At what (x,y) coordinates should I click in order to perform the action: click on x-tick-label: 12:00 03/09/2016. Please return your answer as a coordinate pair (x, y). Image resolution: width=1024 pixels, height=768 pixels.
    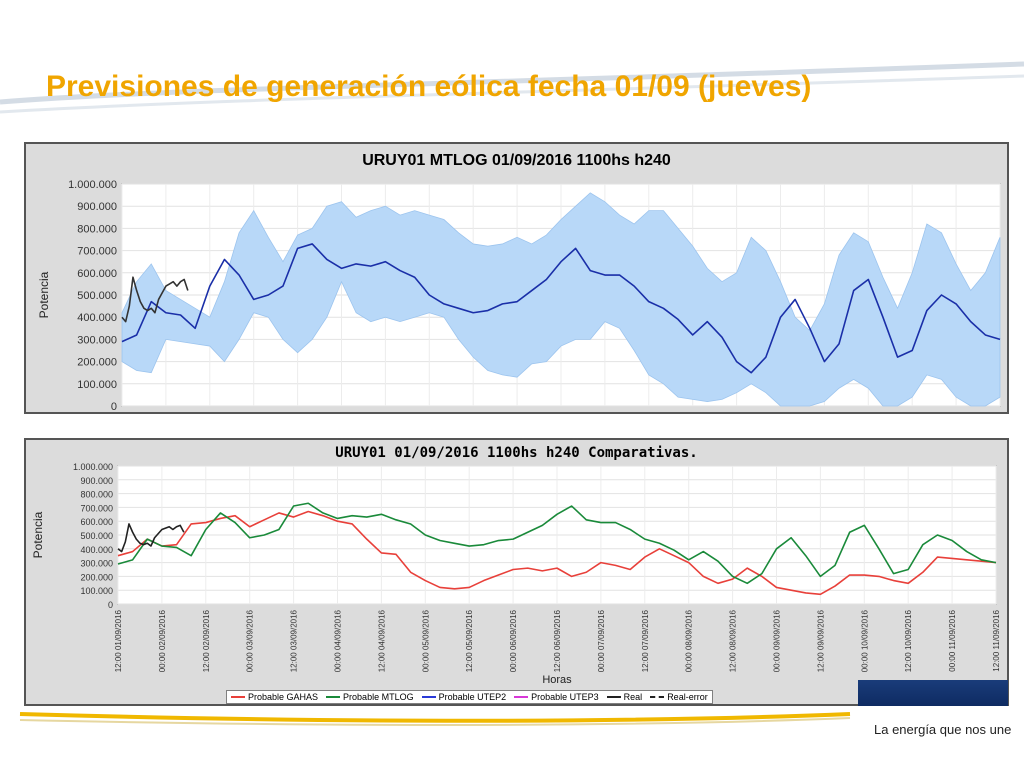
    Looking at the image, I should click on (294, 640).